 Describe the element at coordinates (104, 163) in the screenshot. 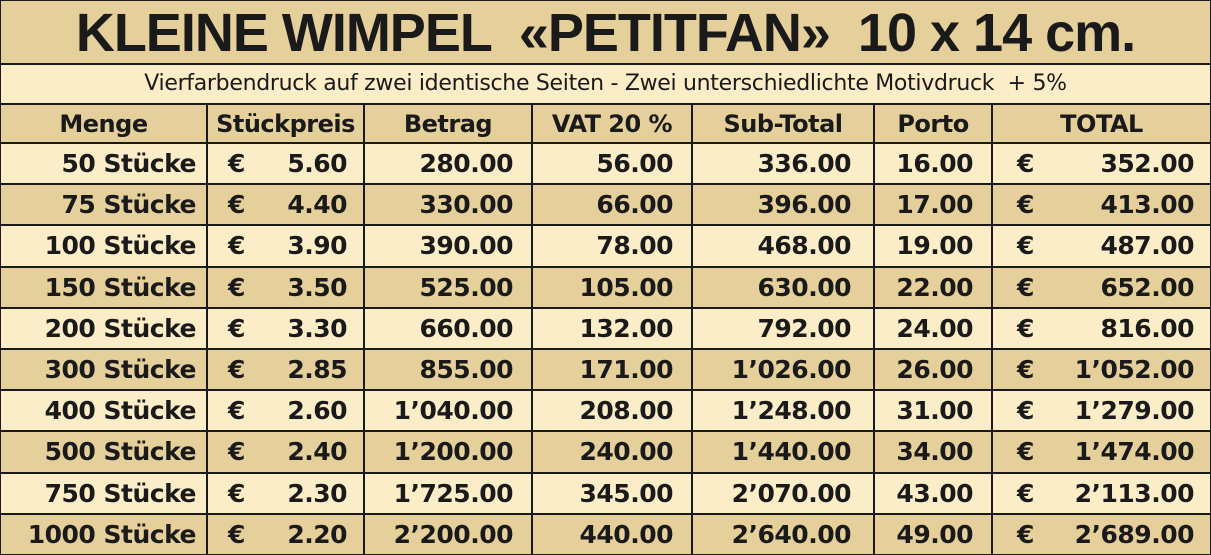

I see `cell-menge: 50 Stücke` at that location.